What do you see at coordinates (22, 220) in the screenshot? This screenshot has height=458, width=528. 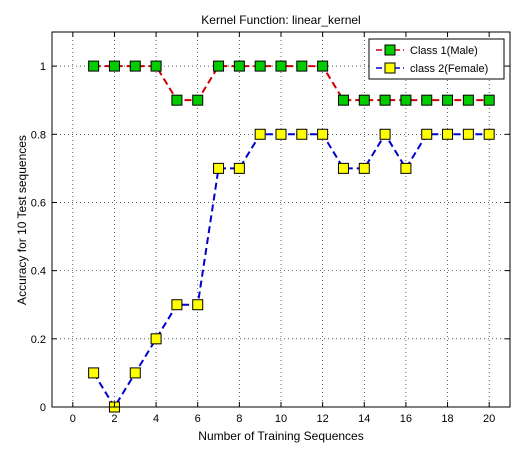 I see `y-axis-label: Accuracy for 10 Test sequences` at bounding box center [22, 220].